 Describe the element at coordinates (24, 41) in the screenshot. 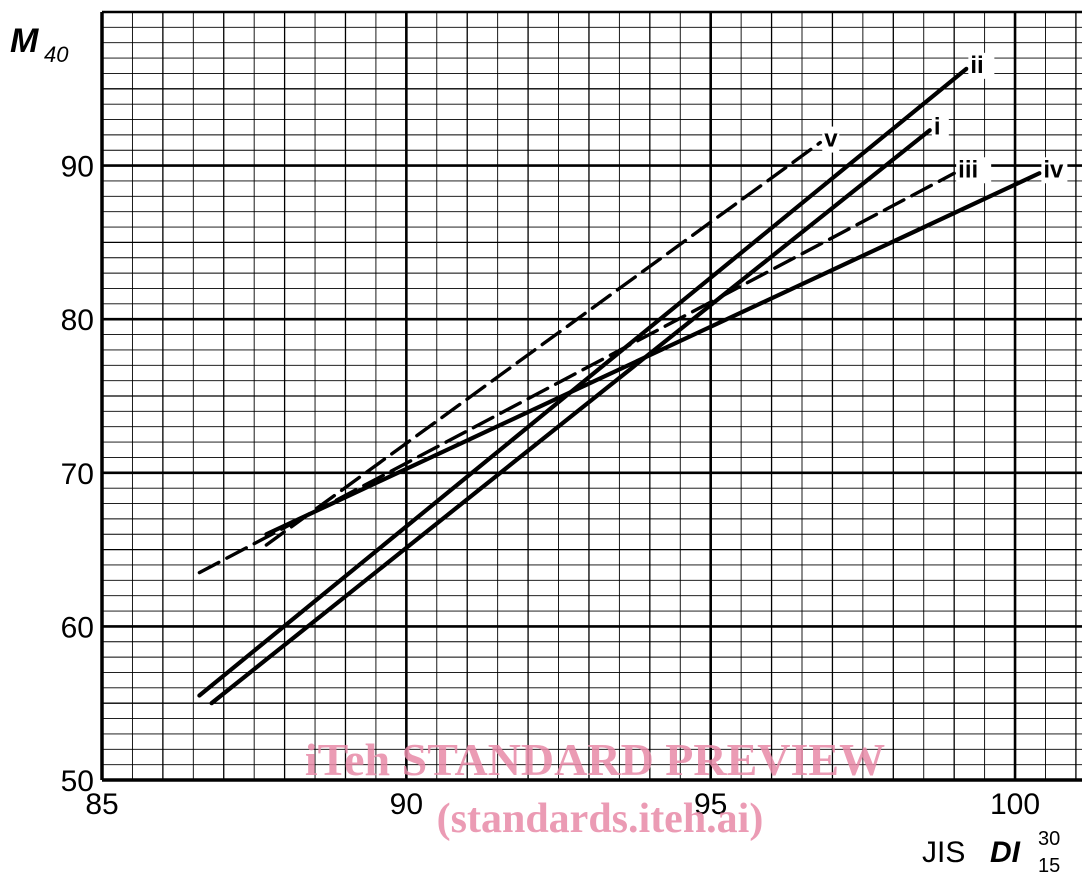

I see `y-axis-label: M` at that location.